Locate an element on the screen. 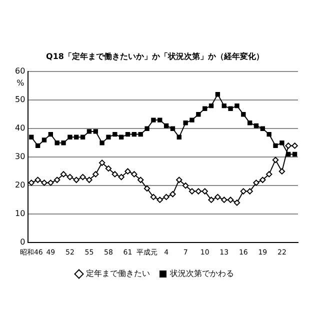  y-tick-label: 30 is located at coordinates (20, 157).